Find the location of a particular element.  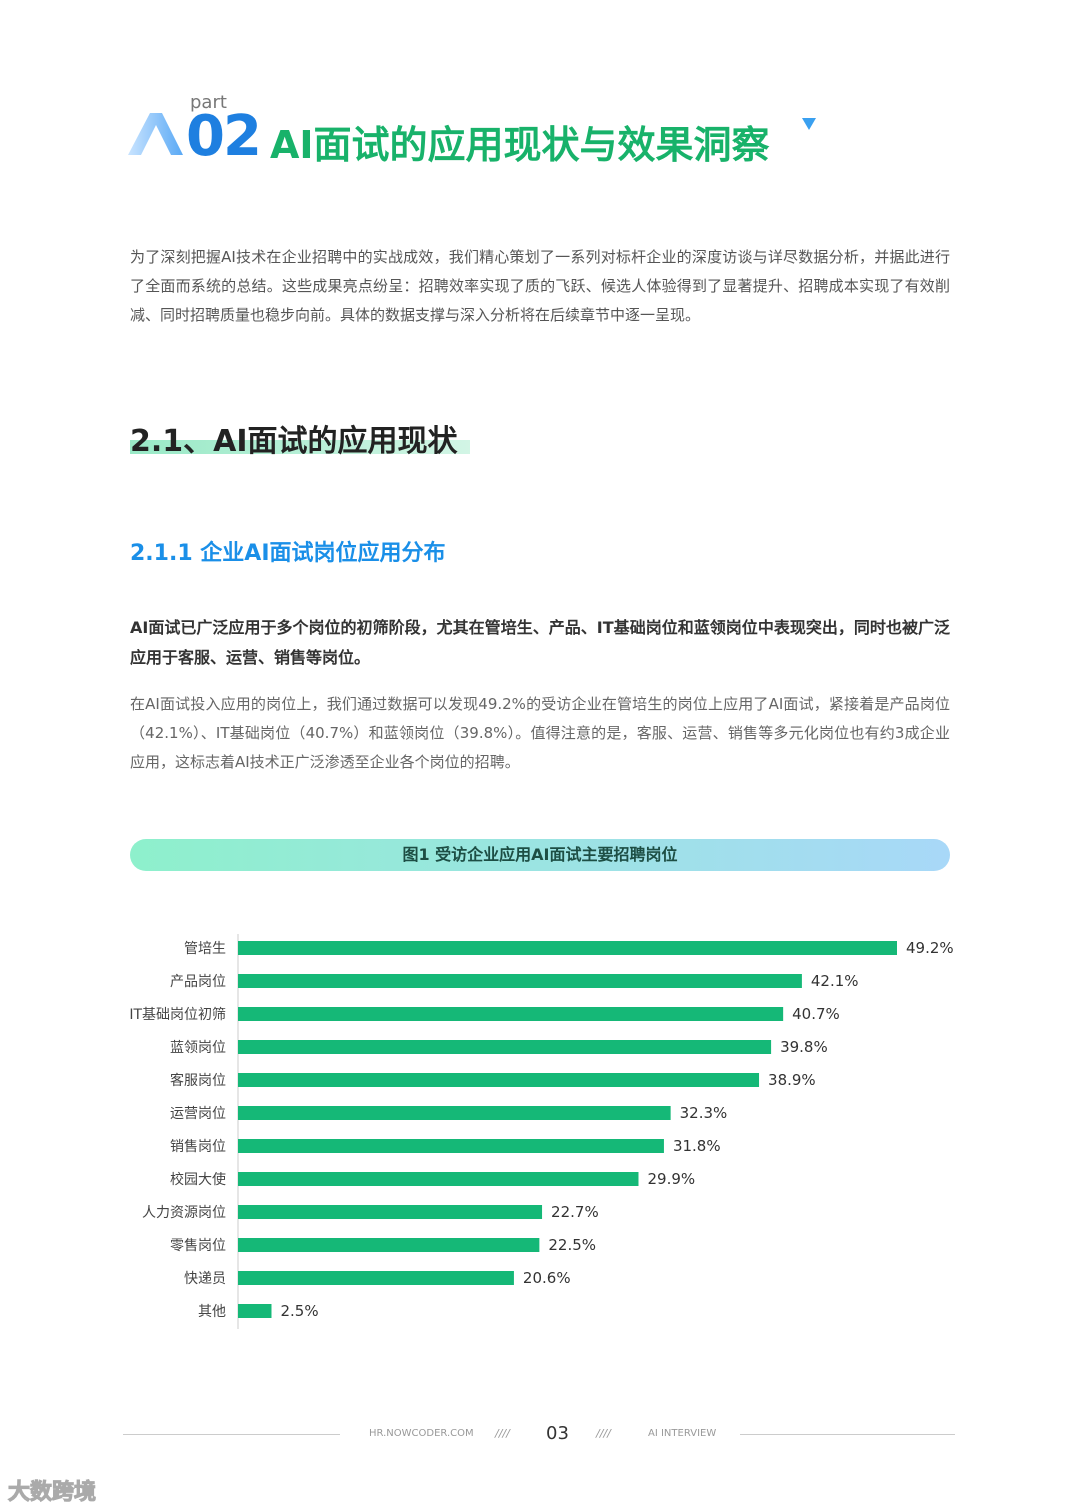

header-logo-shape is located at coordinates (155, 134).